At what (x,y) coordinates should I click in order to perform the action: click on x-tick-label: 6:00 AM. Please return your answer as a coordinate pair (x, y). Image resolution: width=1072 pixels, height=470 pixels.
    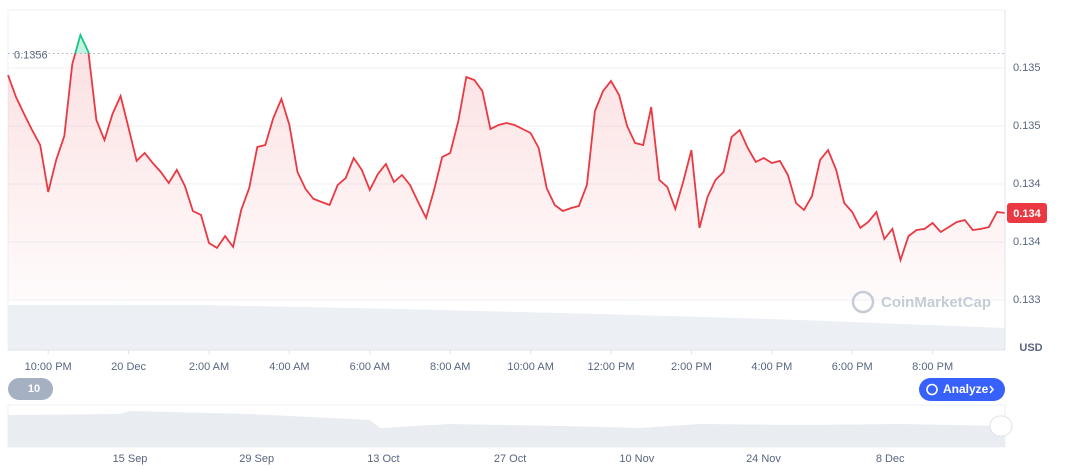
    Looking at the image, I should click on (370, 367).